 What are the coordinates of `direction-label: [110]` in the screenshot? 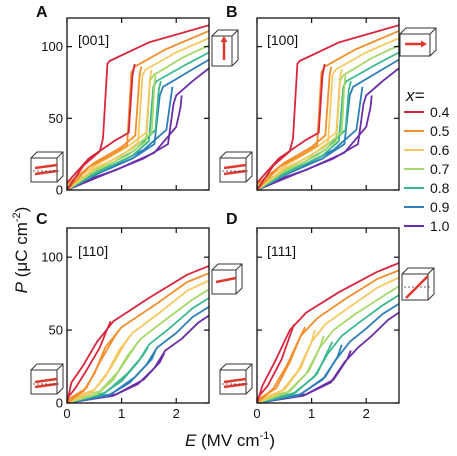 It's located at (93, 251).